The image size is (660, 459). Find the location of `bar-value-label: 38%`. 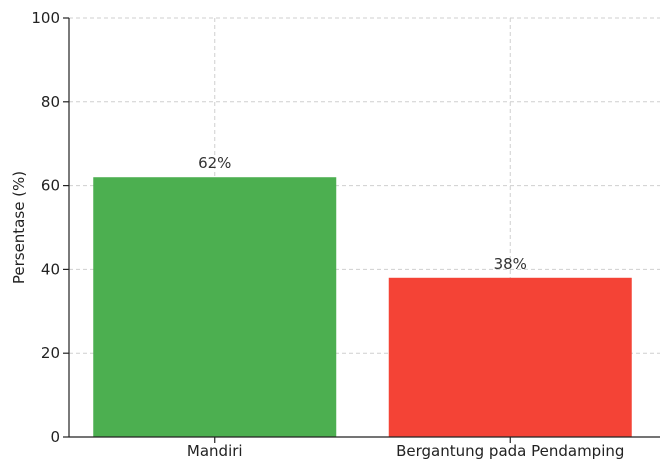

bar-value-label: 38% is located at coordinates (510, 264).